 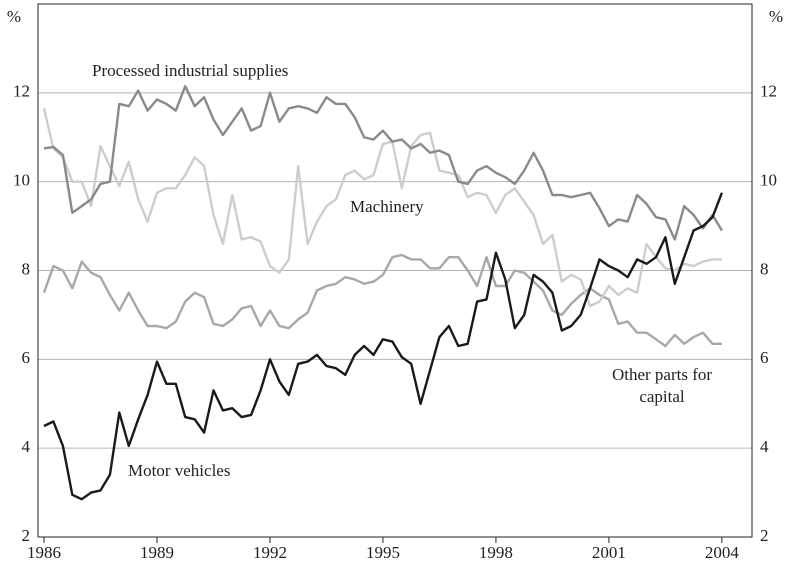 I want to click on annotation: capital, so click(x=662, y=396).